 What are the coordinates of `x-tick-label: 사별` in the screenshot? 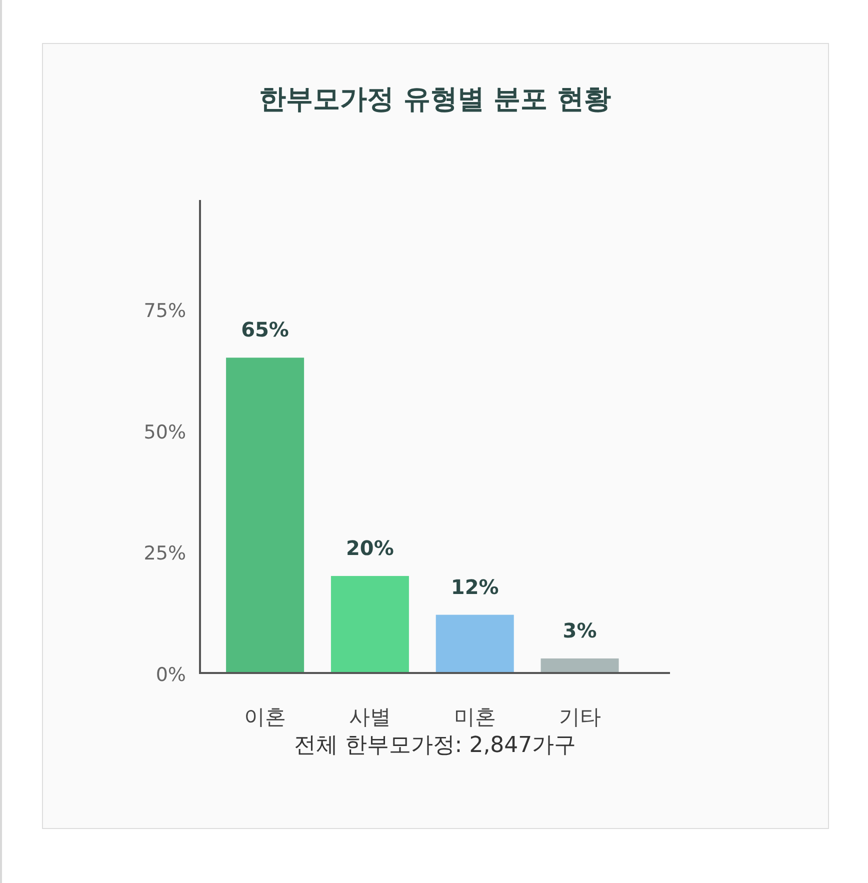 It's located at (369, 717).